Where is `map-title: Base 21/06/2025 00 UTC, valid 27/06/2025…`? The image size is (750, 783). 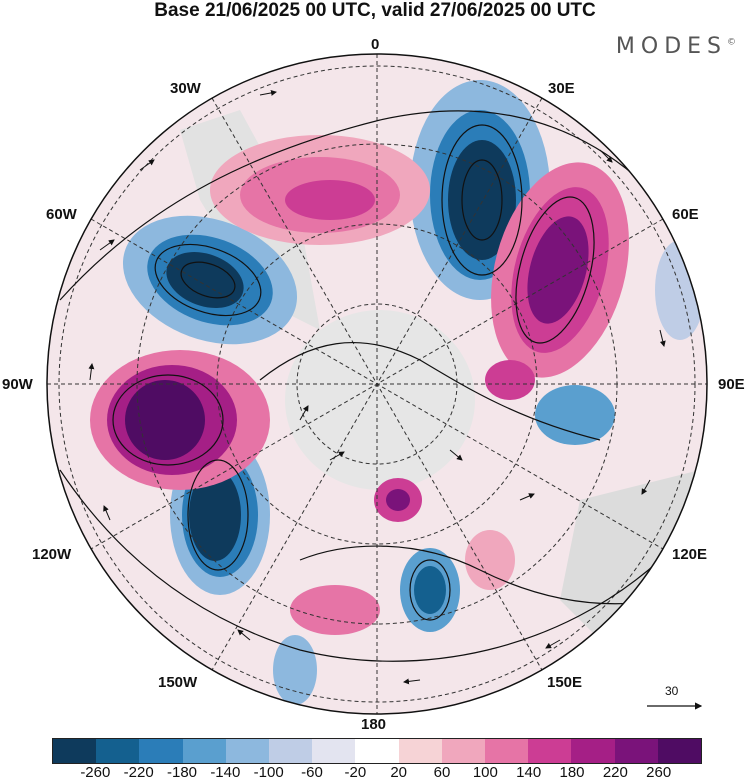
map-title: Base 21/06/2025 00 UTC, valid 27/06/2025… is located at coordinates (375, 10).